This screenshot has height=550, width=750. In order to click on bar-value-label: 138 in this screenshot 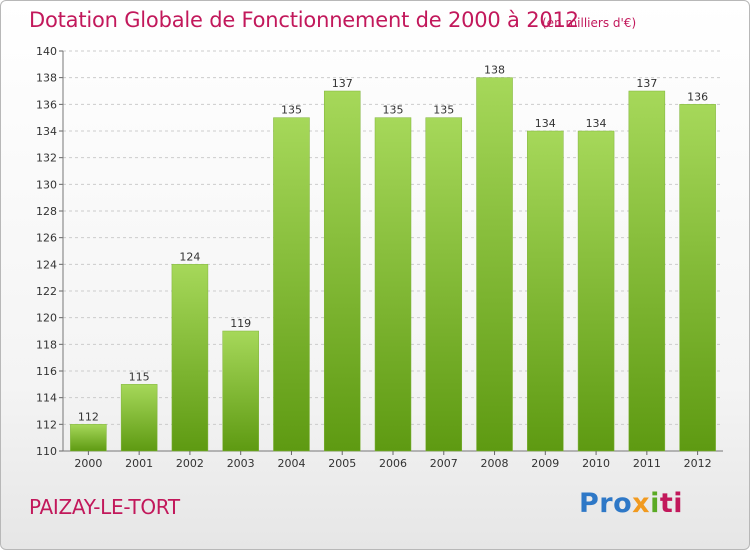, I will do `click(494, 70)`.